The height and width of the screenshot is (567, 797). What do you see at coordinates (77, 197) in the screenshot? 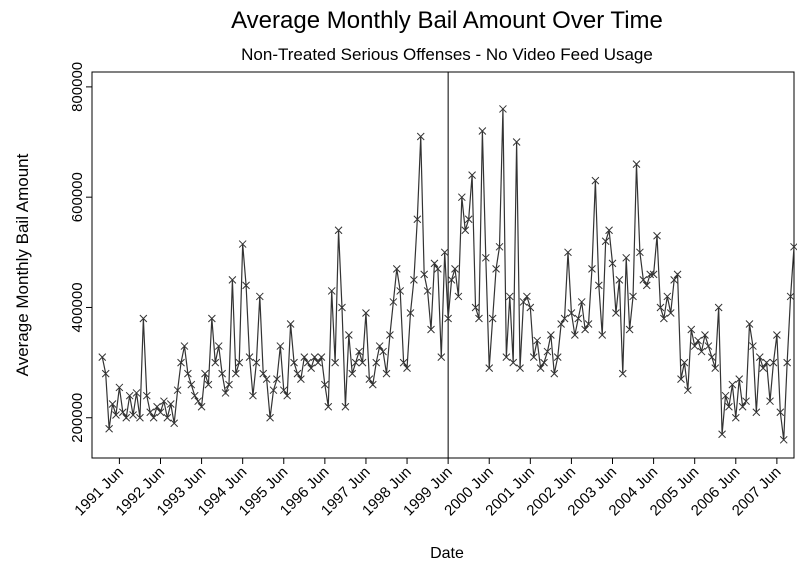
I see `y-tick-label: 600000` at bounding box center [77, 197].